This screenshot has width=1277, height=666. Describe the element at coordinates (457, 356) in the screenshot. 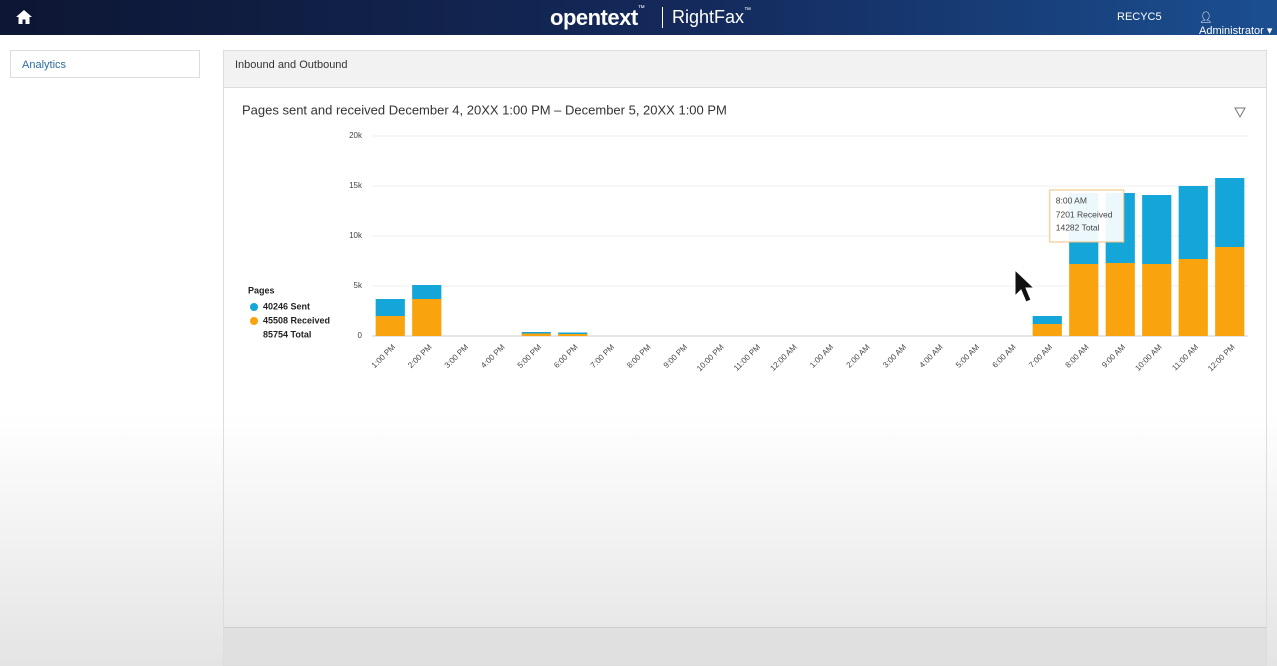

I see `x-tick-label: 3:00 PM` at that location.